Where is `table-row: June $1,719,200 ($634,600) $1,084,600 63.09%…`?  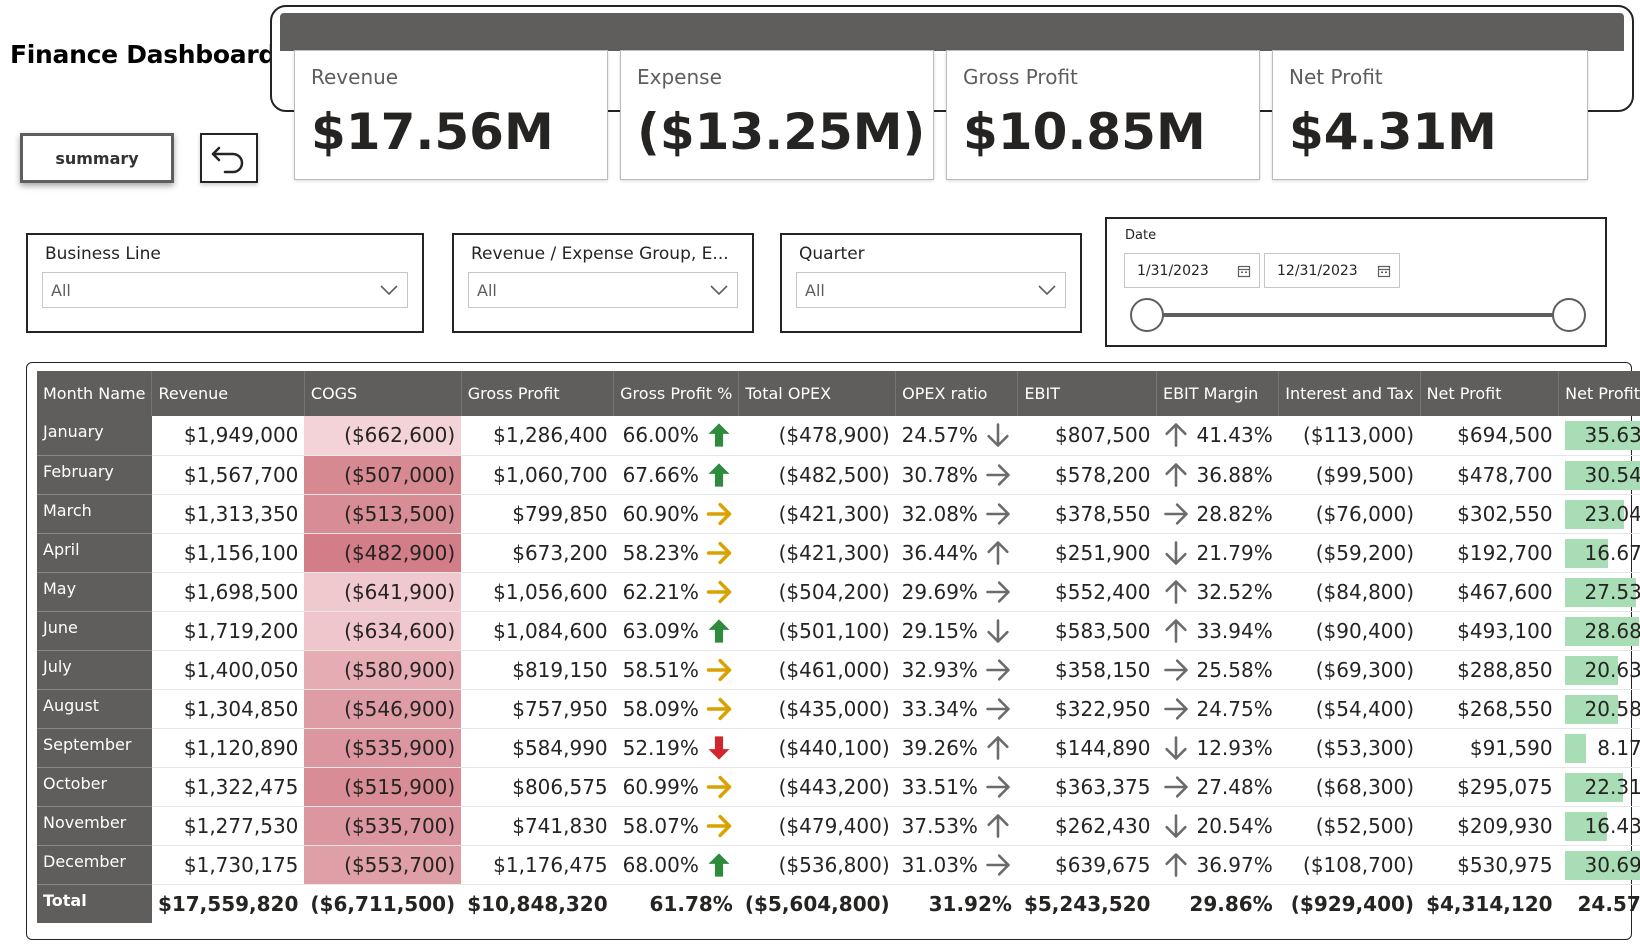
table-row: June $1,719,200 ($634,600) $1,084,600 63.09%… is located at coordinates (838, 631).